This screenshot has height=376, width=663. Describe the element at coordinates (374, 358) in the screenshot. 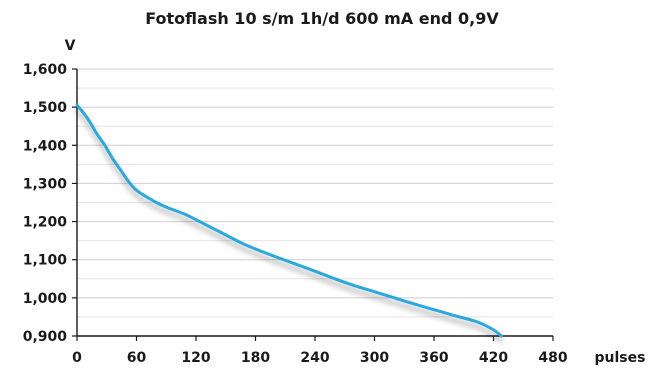

I see `x-tick-label: 300` at that location.